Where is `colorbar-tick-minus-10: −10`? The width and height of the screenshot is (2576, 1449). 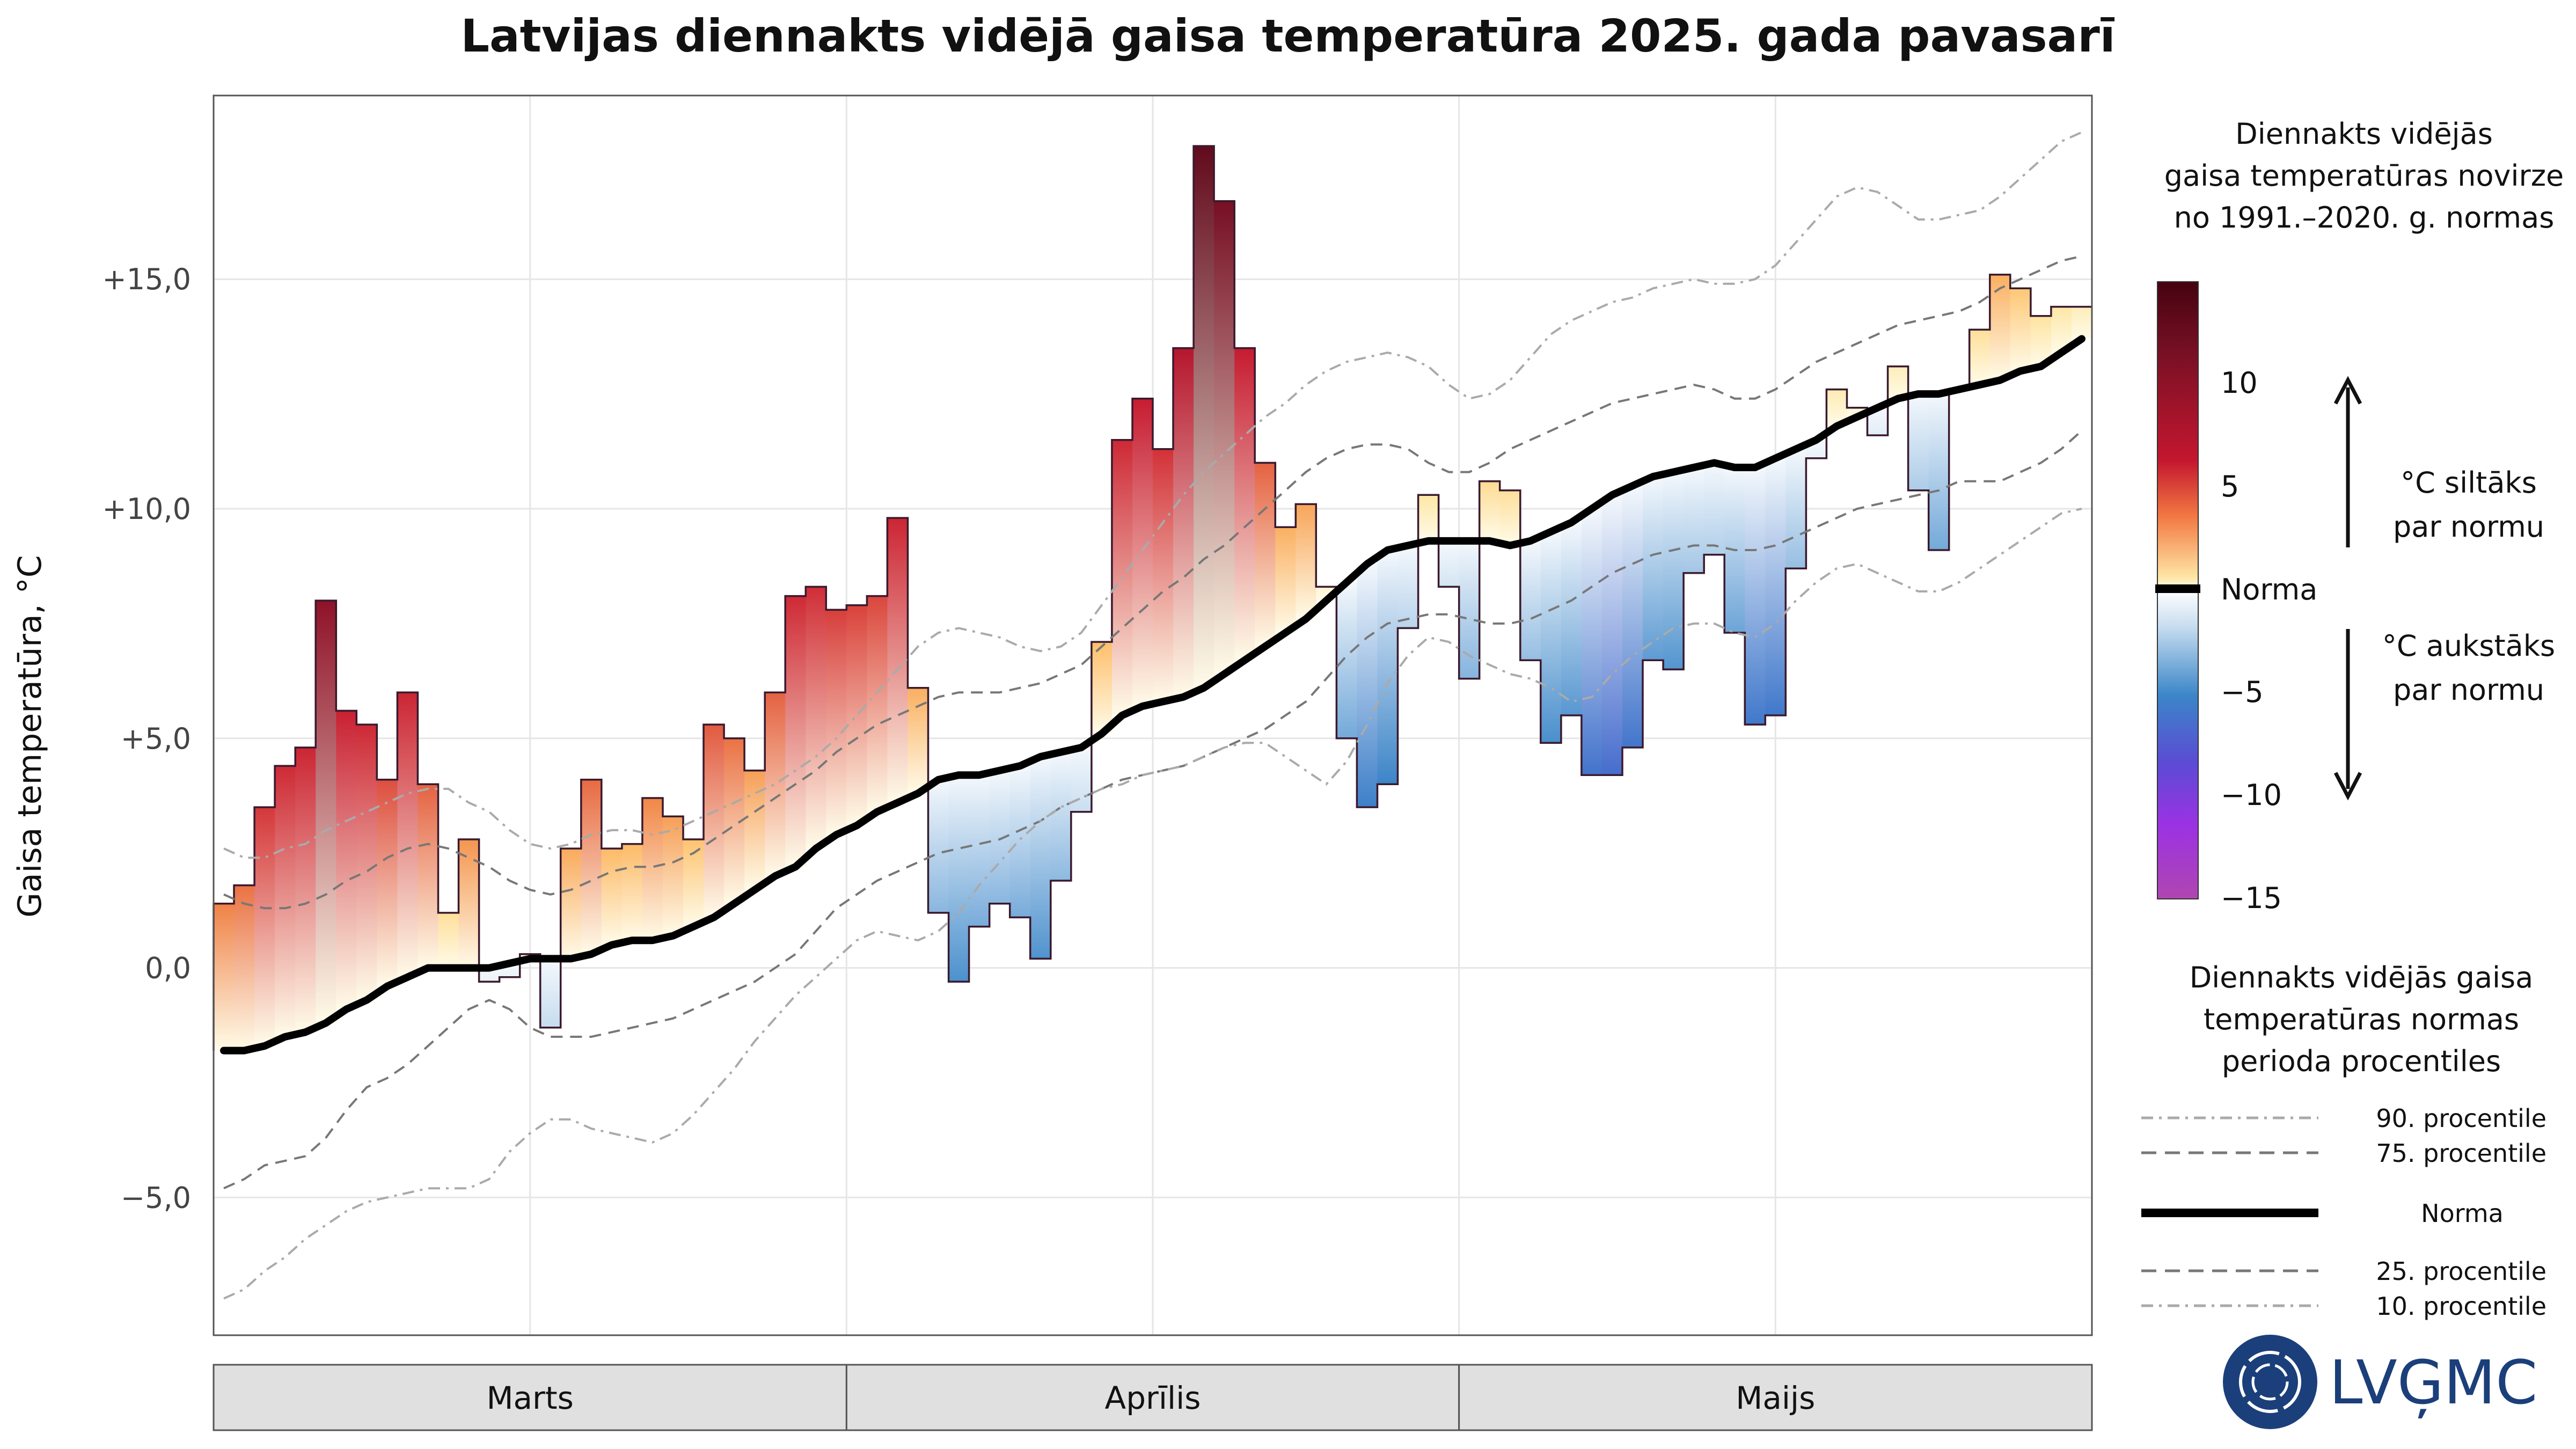
colorbar-tick-minus-10: −10 is located at coordinates (2251, 795).